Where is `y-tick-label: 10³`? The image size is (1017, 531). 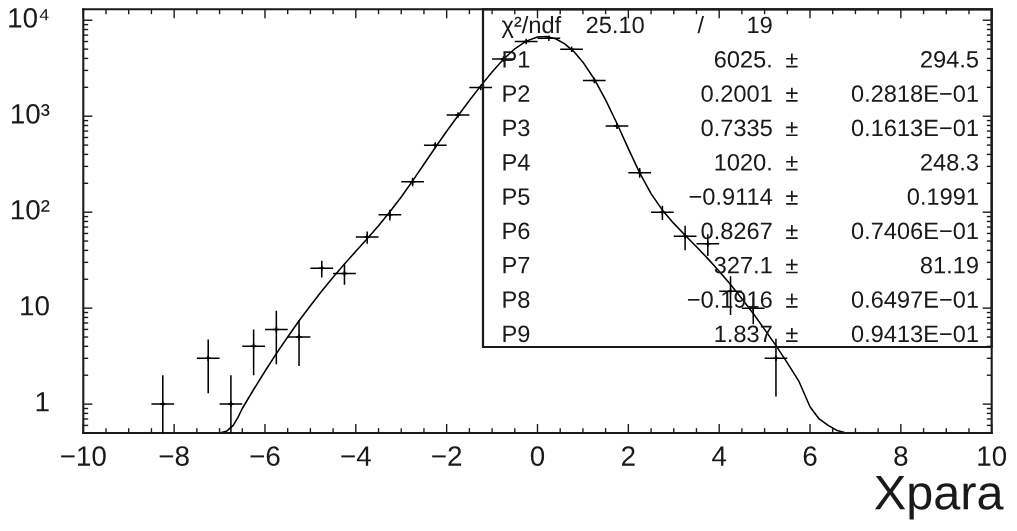
y-tick-label: 10³ is located at coordinates (30, 113).